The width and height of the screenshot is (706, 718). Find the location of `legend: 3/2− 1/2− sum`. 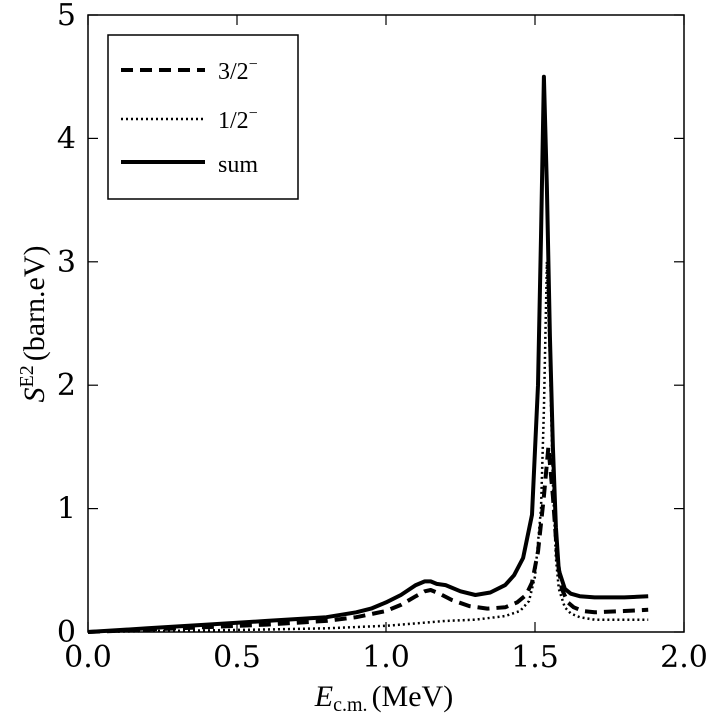

legend: 3/2− 1/2− sum is located at coordinates (203, 117).